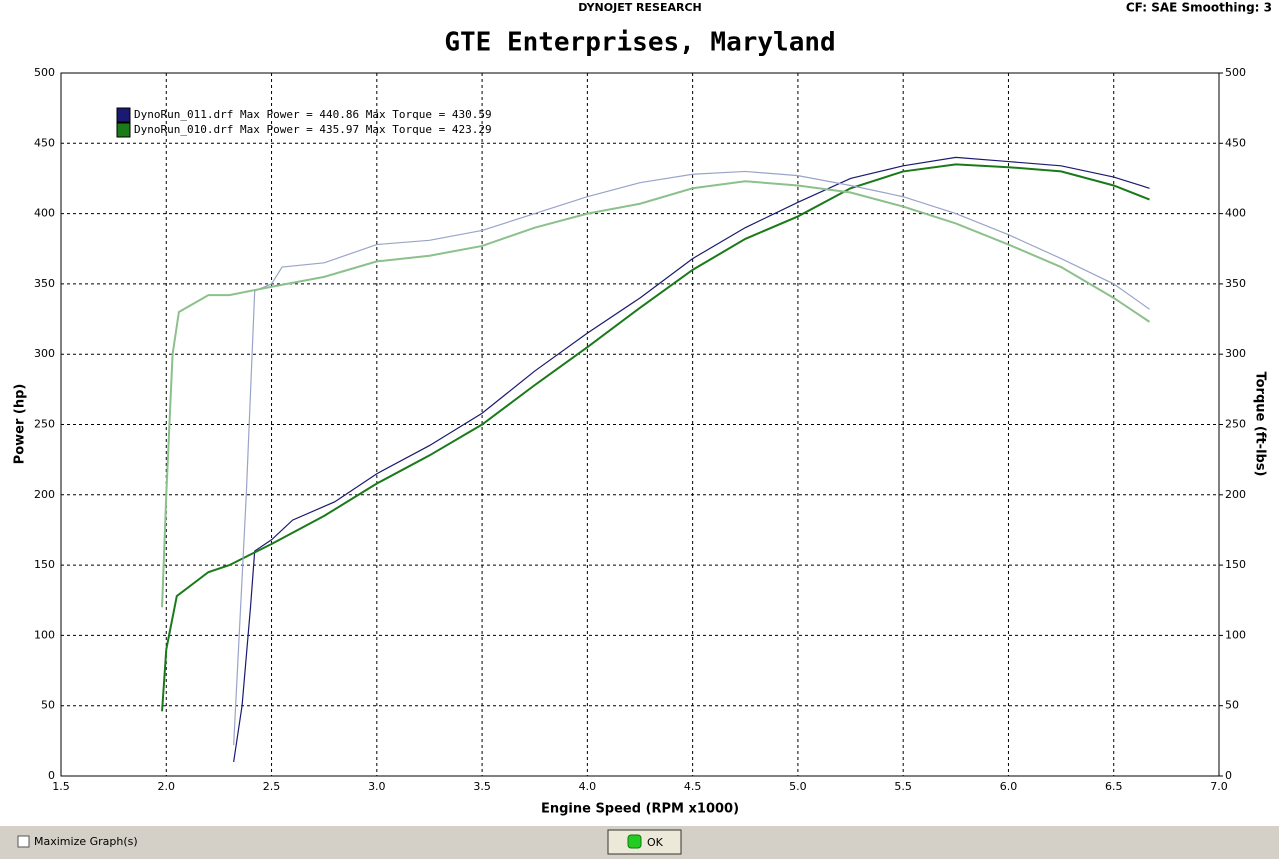  I want to click on y-tick-label: 200, so click(44, 494).